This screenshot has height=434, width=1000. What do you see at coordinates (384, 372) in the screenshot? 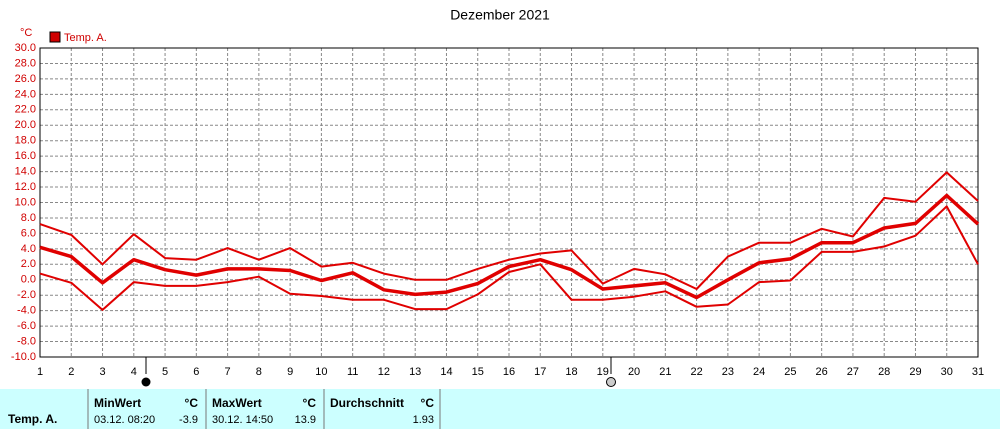
I see `x-tick-label: 12` at bounding box center [384, 372].